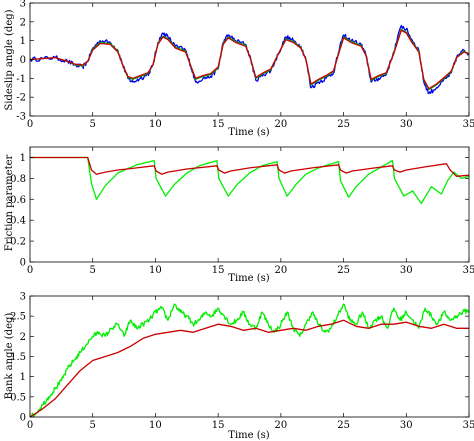 The height and width of the screenshot is (441, 474). What do you see at coordinates (18, 317) in the screenshot?
I see `bank-ytick-label: 2.5` at bounding box center [18, 317].